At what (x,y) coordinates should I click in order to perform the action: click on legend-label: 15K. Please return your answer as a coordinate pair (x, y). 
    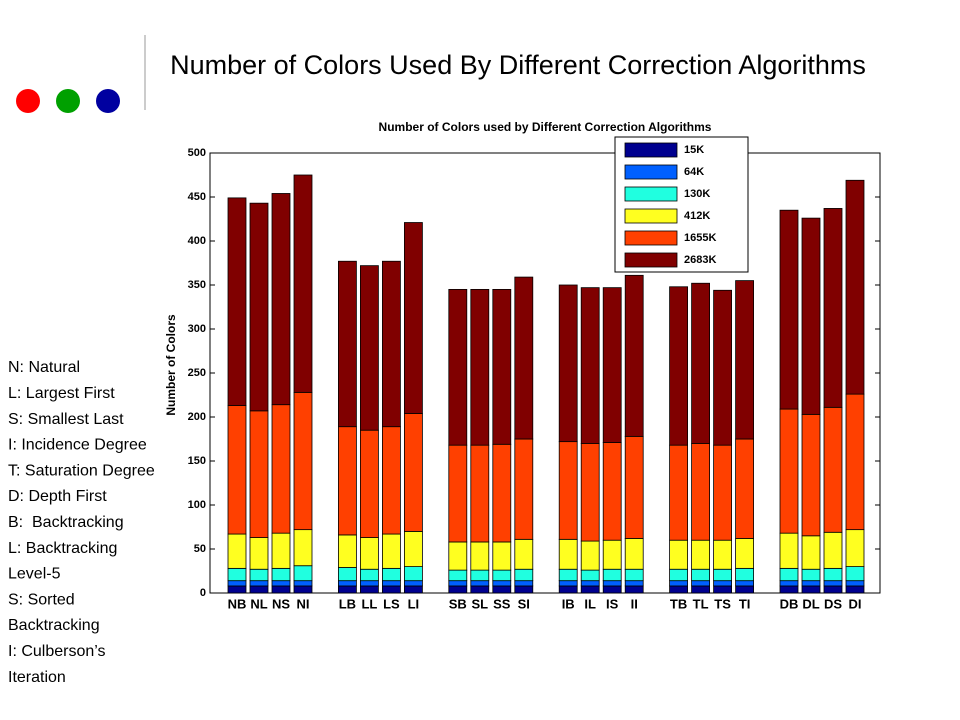
    Looking at the image, I should click on (694, 150).